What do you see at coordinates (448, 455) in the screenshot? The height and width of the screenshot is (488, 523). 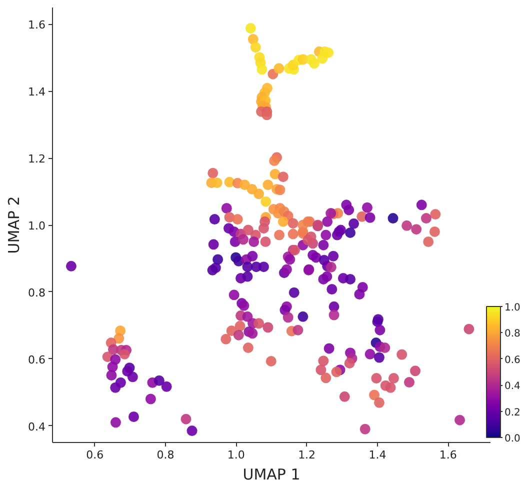 I see `x-tick-label: 1.6` at bounding box center [448, 455].